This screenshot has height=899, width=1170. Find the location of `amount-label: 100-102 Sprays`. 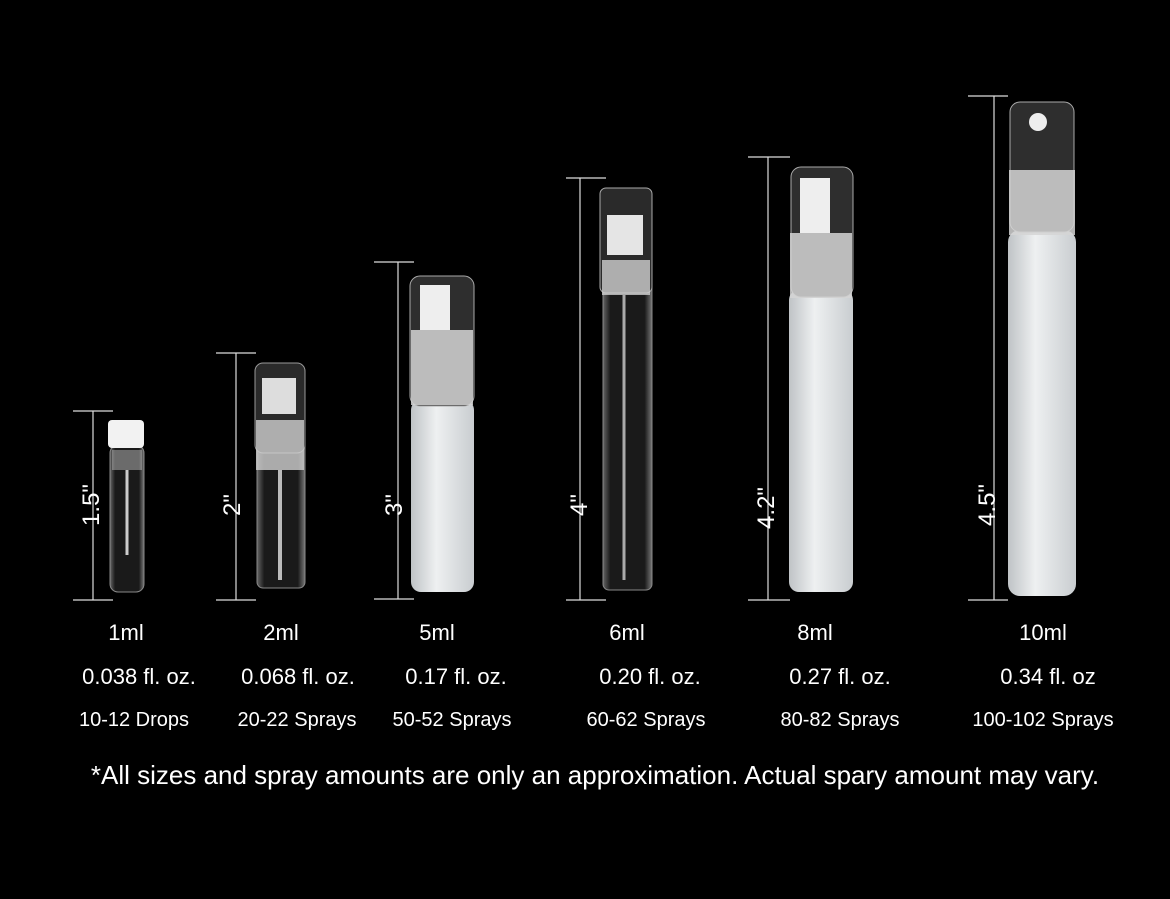

amount-label: 100-102 Sprays is located at coordinates (1043, 720).